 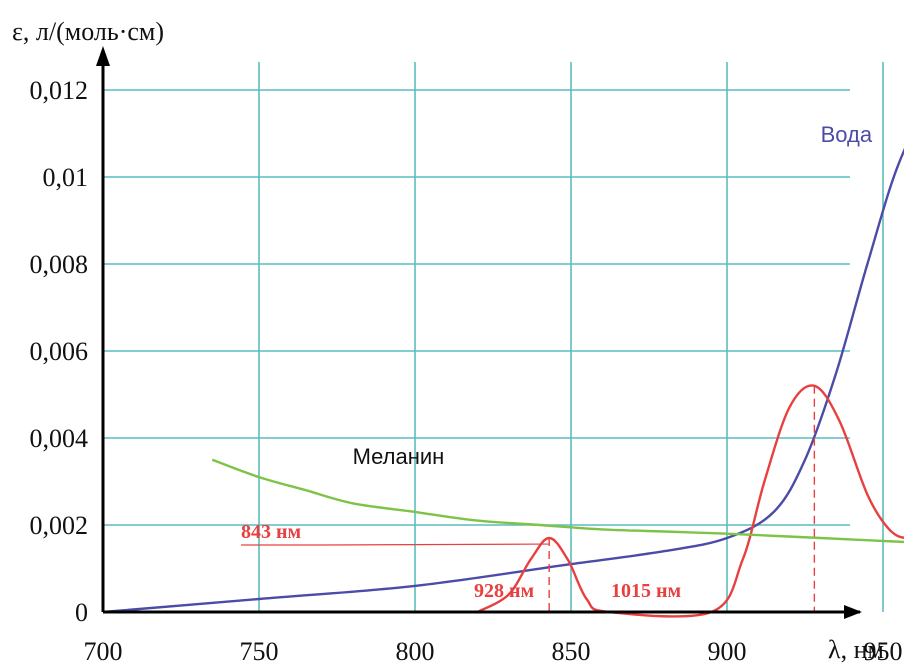 What do you see at coordinates (504, 591) in the screenshot?
I see `peak-label-1: 928 нм` at bounding box center [504, 591].